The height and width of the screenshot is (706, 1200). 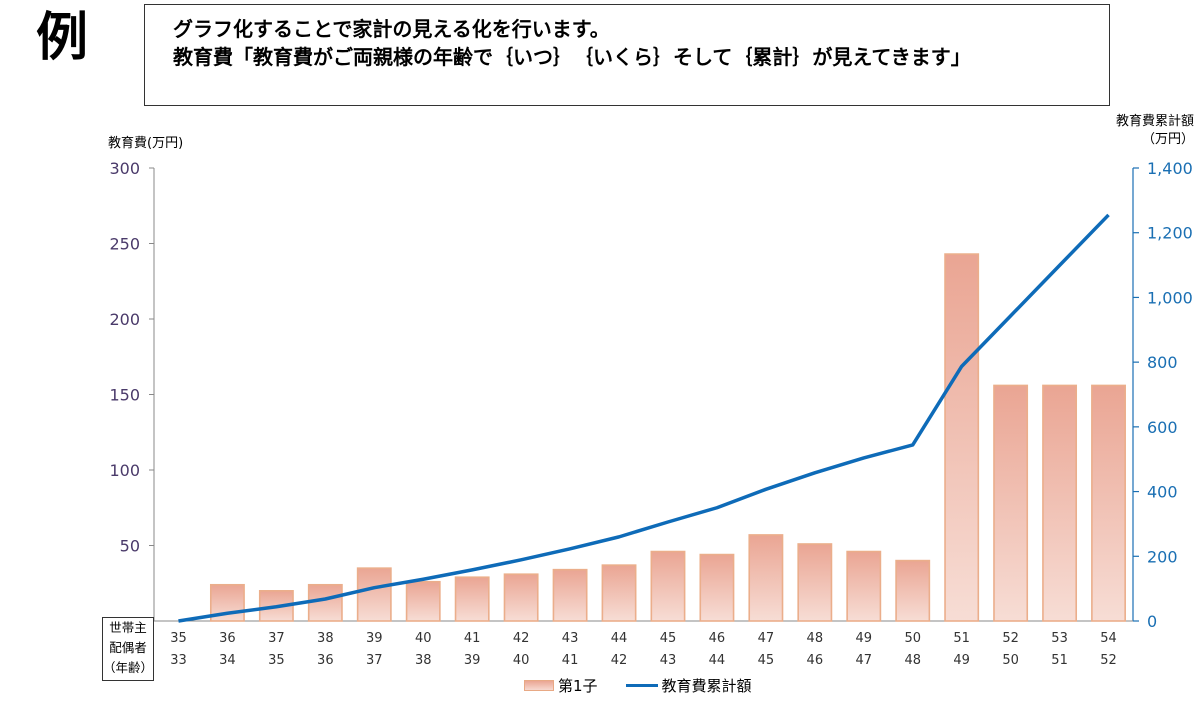 What do you see at coordinates (539, 685) in the screenshot?
I see `legend-bar-swatch` at bounding box center [539, 685].